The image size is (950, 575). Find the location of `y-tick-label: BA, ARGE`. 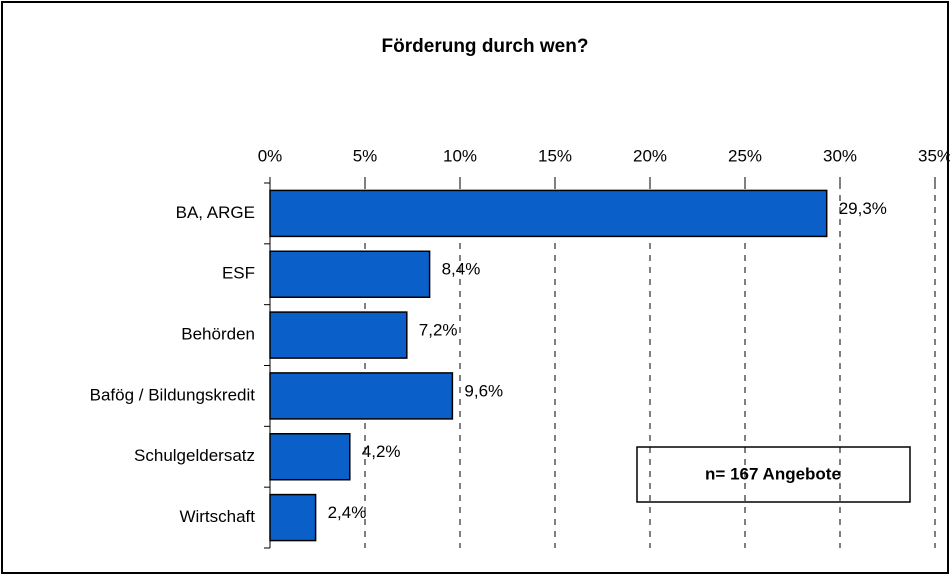

y-tick-label: BA, ARGE is located at coordinates (215, 212).